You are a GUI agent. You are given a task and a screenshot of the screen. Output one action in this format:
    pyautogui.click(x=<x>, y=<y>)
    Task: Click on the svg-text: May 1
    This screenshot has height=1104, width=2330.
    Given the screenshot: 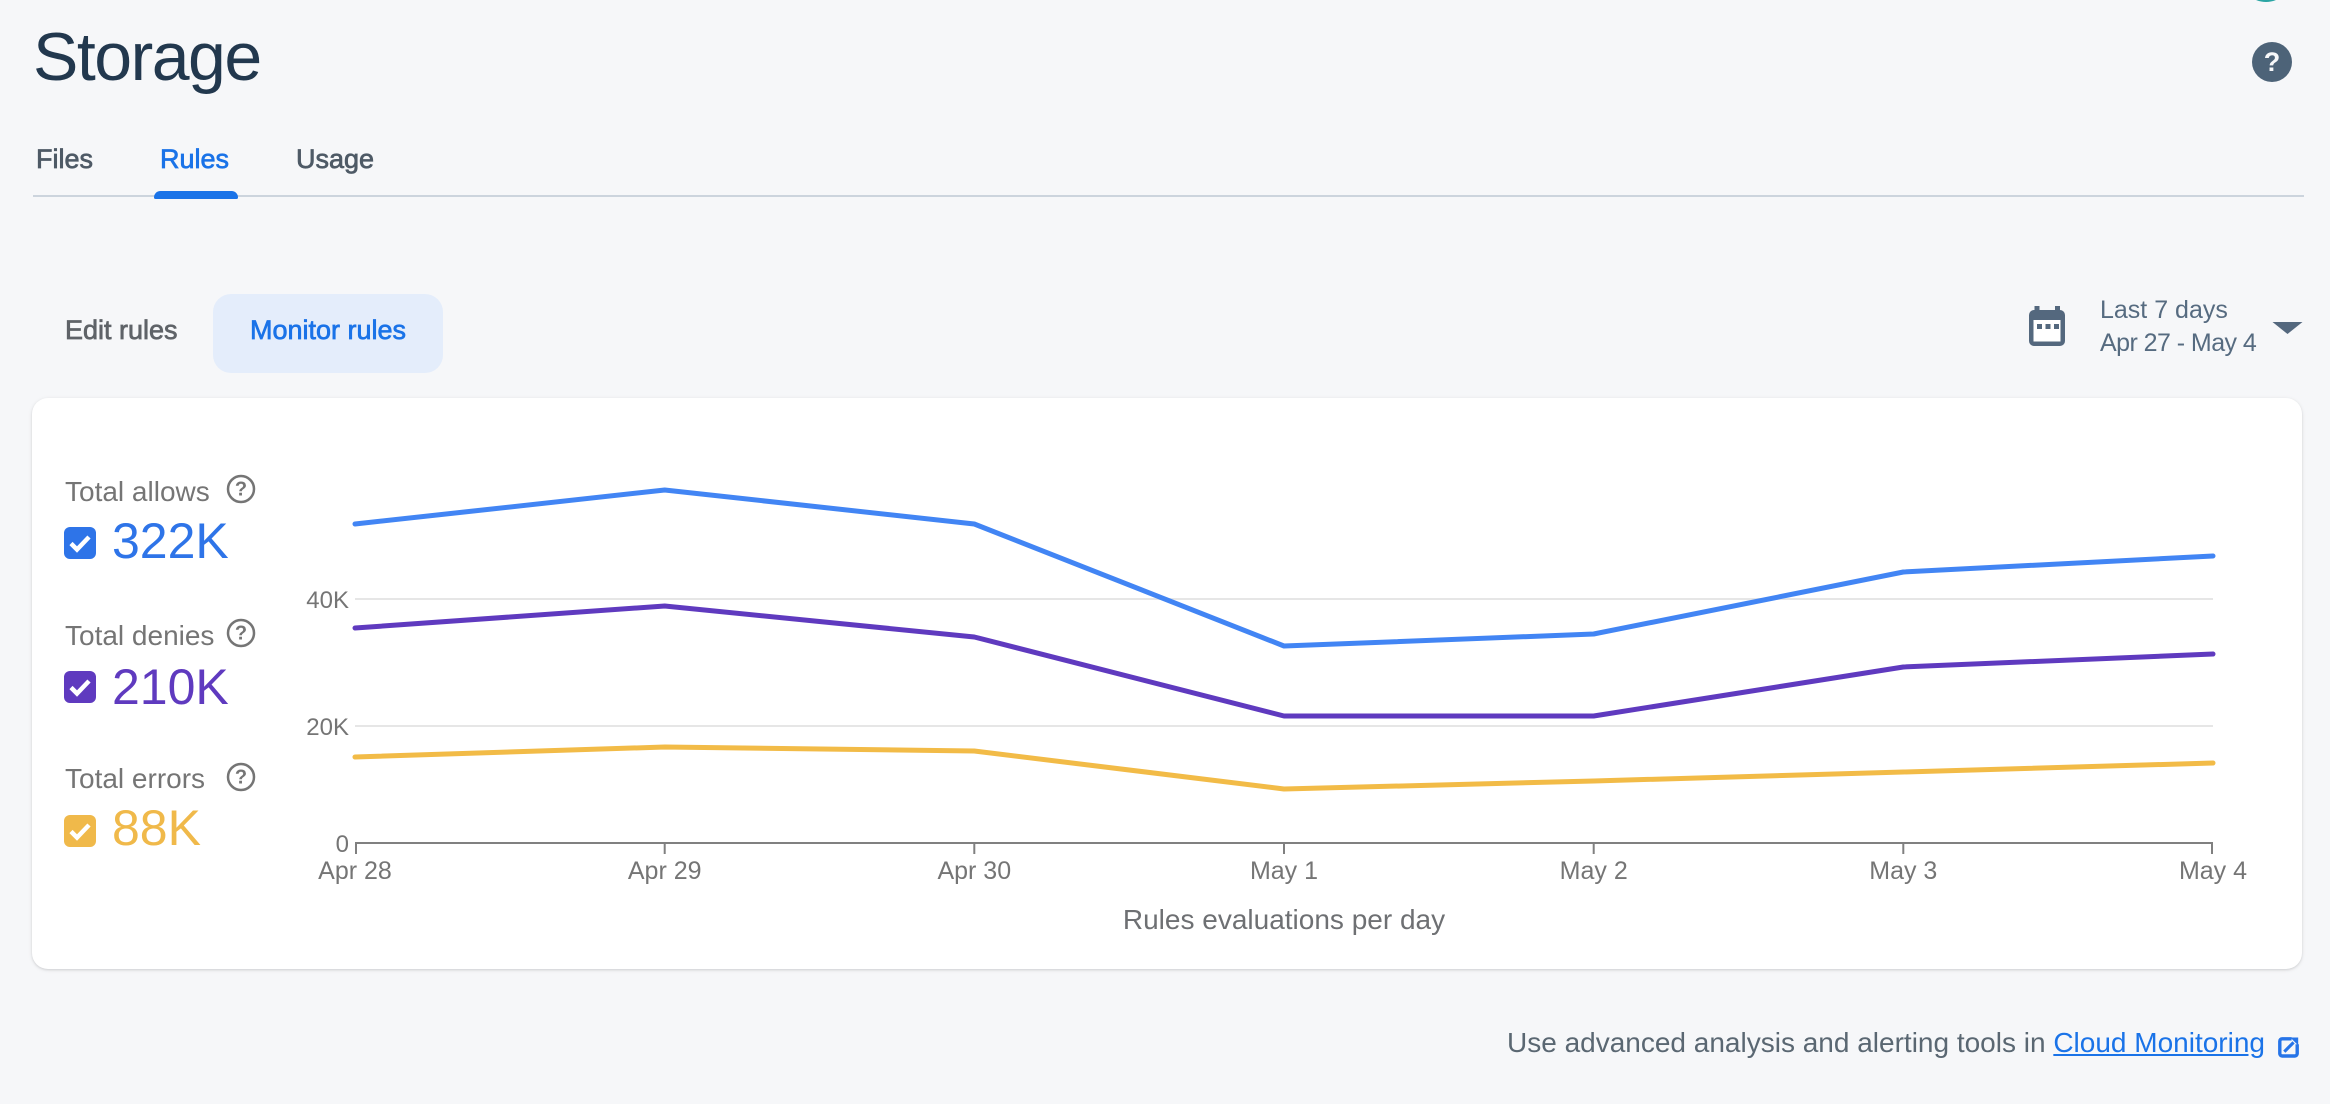 What is the action you would take?
    pyautogui.click(x=1284, y=871)
    